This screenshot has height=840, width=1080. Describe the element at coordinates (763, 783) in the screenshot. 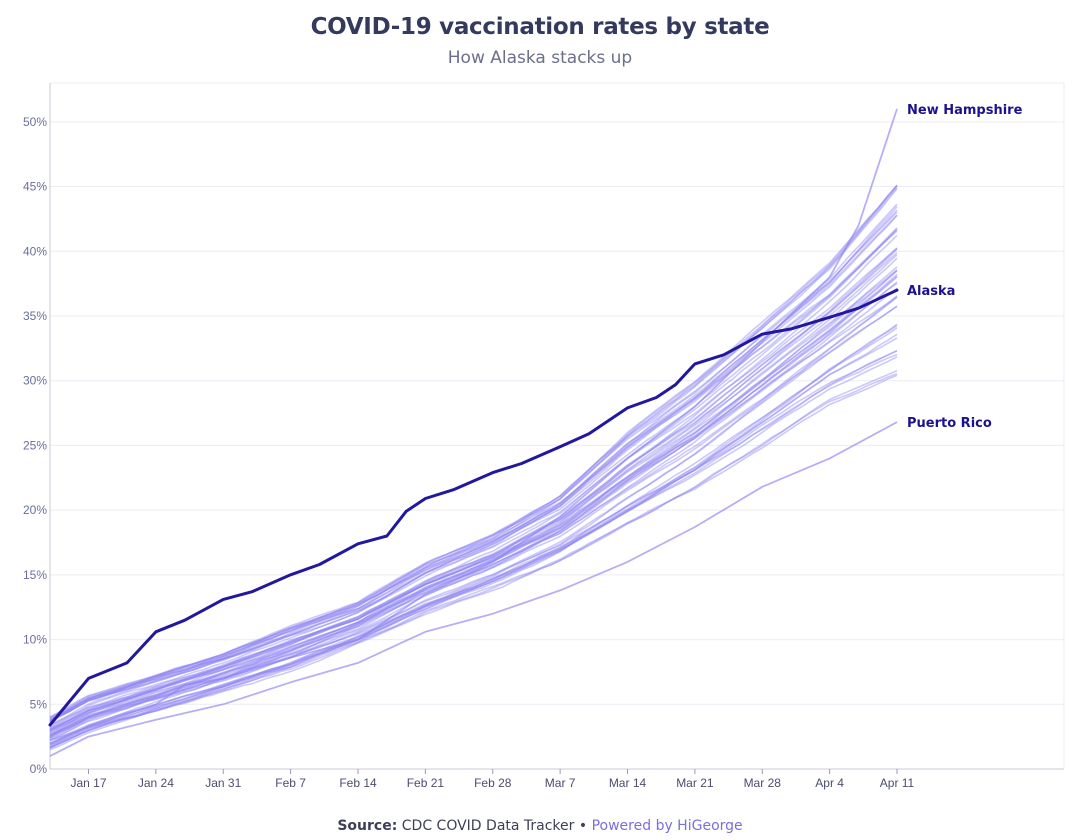

I see `x-tick-label: Mar 28` at that location.